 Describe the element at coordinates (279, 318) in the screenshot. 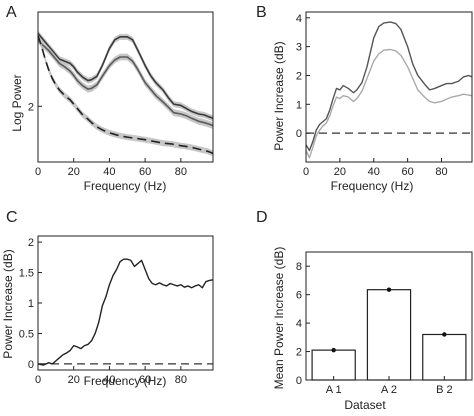

I see `y-axis-label: Mean Power Increase (dB)` at that location.